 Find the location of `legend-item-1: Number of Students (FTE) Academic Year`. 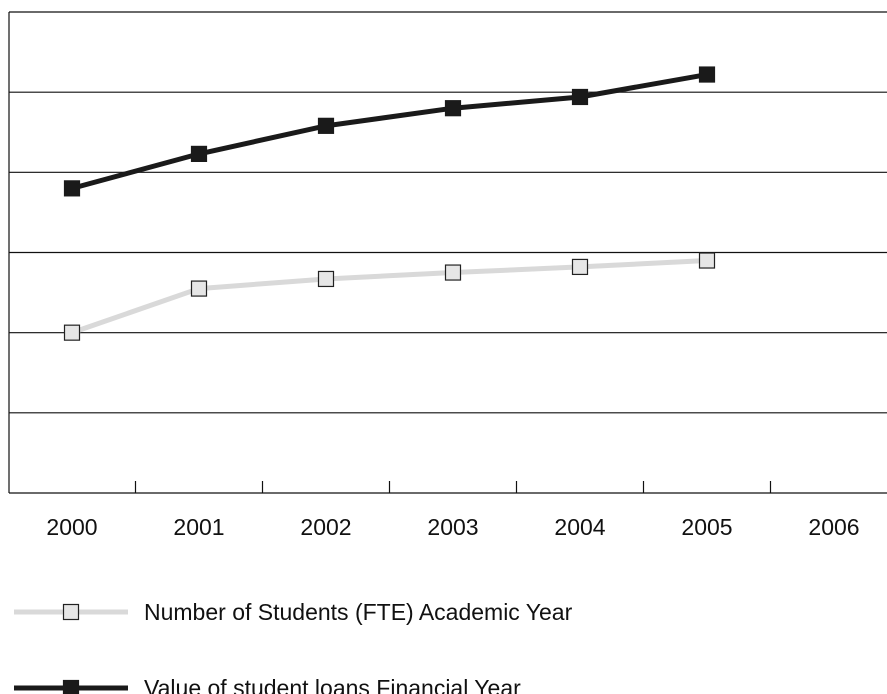

legend-item-1: Number of Students (FTE) Academic Year is located at coordinates (293, 612).